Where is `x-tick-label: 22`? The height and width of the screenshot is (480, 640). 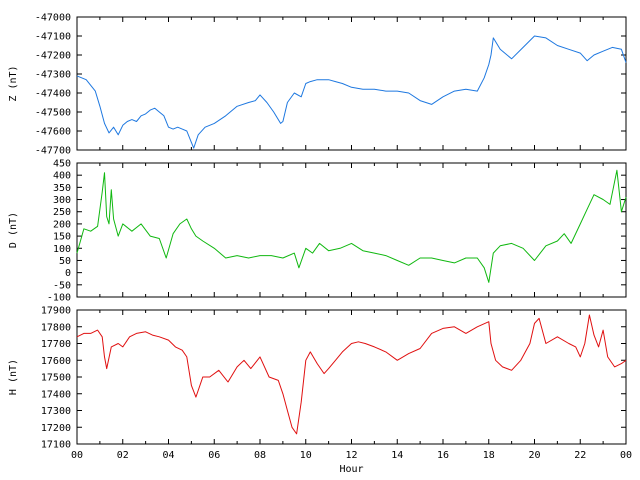 x-tick-label: 22 is located at coordinates (580, 455).